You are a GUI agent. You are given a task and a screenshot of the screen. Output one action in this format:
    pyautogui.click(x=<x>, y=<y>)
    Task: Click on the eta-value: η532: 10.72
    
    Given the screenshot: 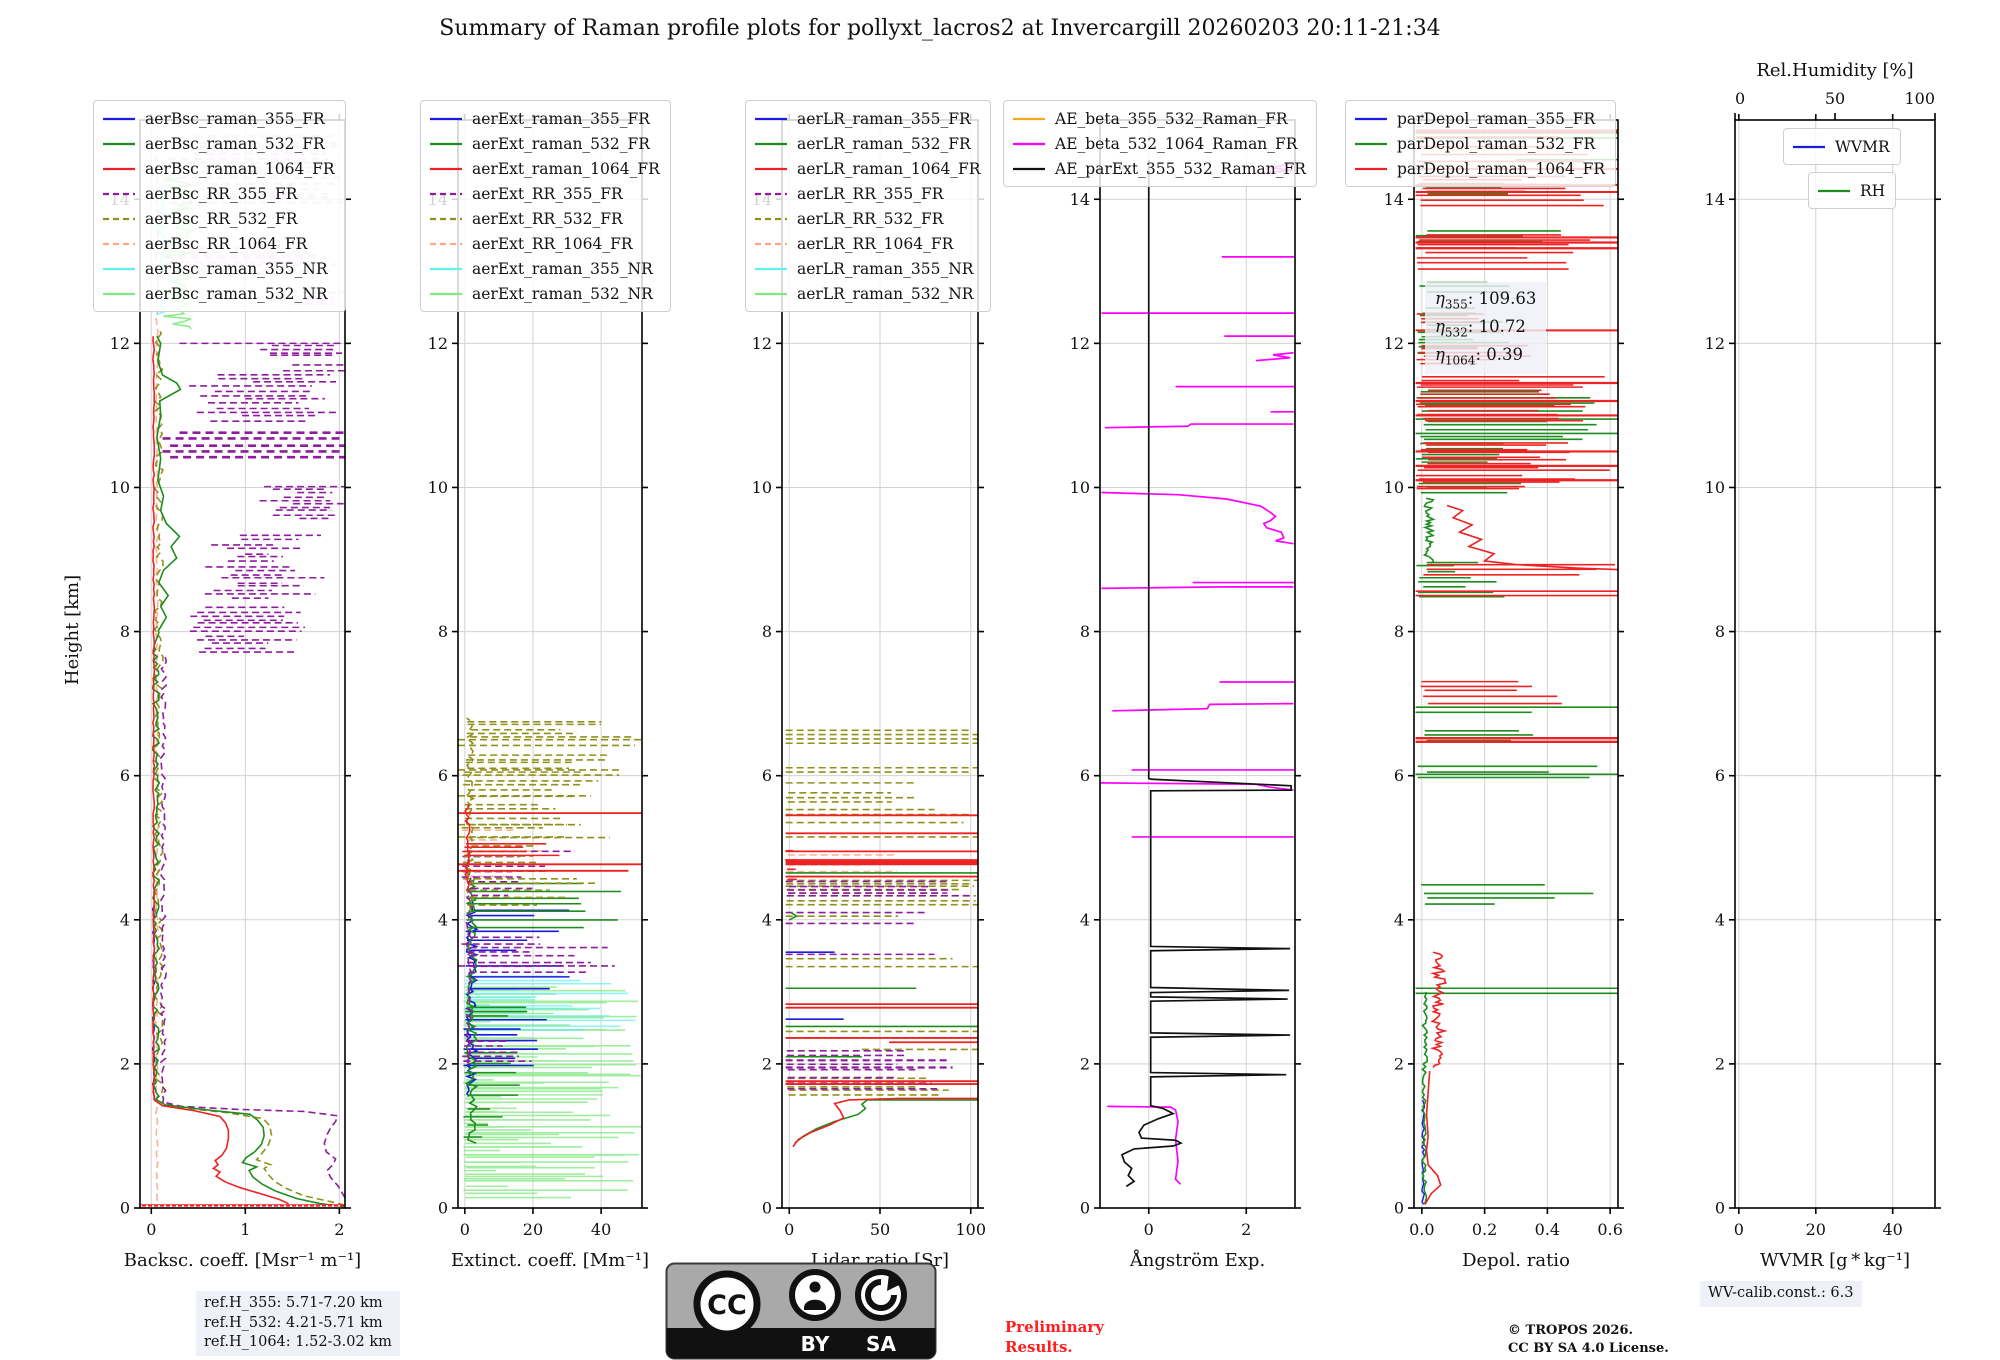 What is the action you would take?
    pyautogui.click(x=1480, y=328)
    